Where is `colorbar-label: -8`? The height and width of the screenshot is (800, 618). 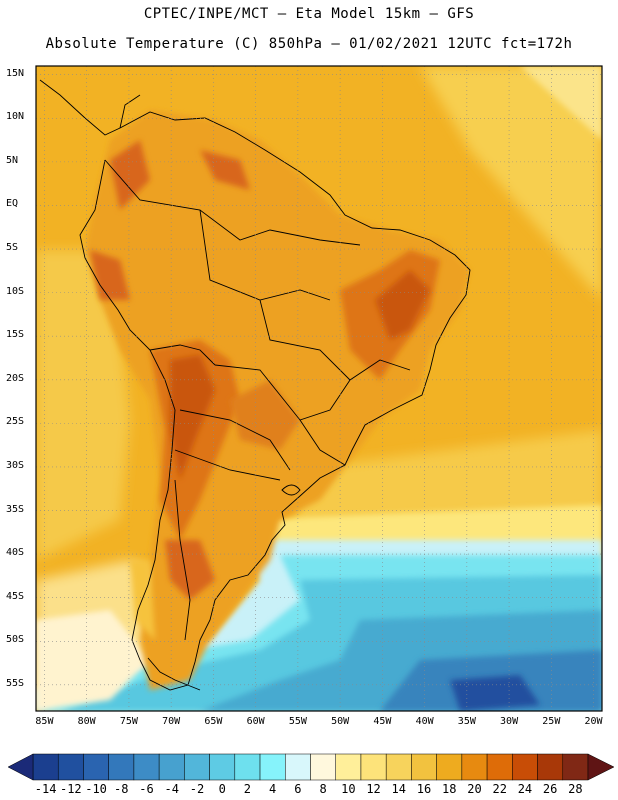 colorbar-label: -8 is located at coordinates (121, 789).